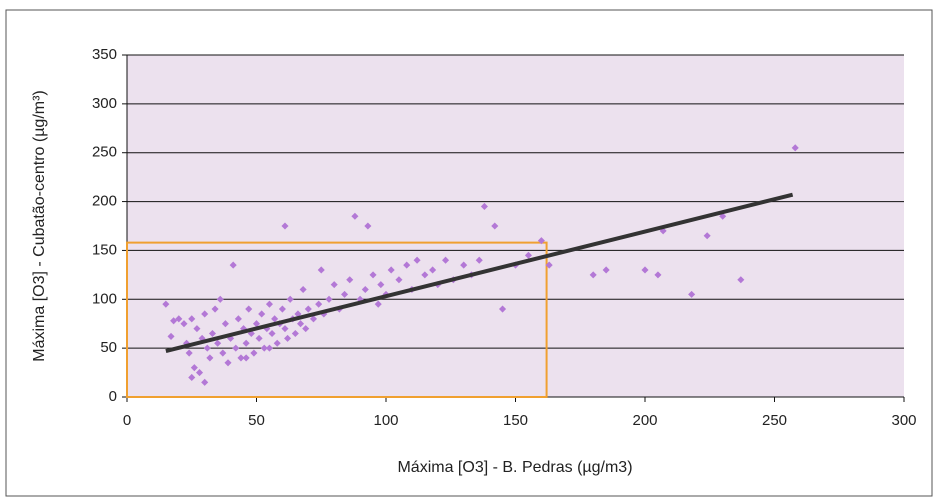 This screenshot has width=939, height=503. I want to click on x-tick-label: 50, so click(256, 420).